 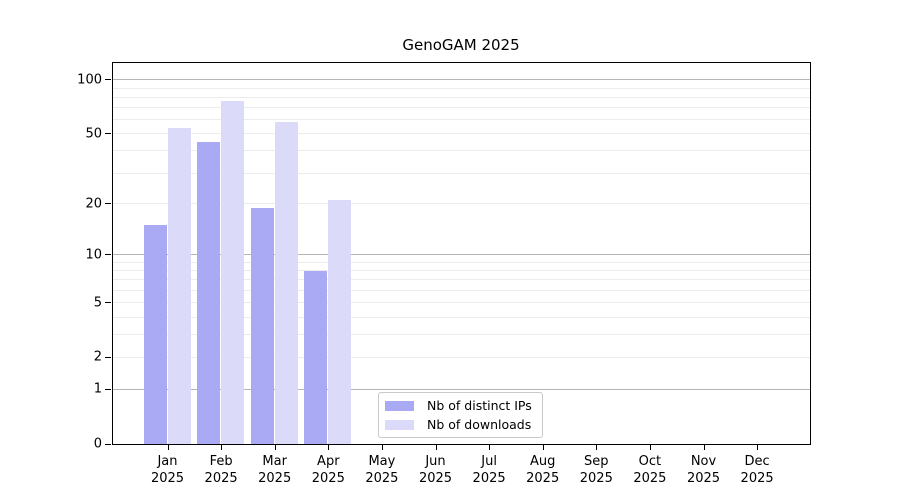 What do you see at coordinates (490, 447) in the screenshot?
I see `x-tick-jul` at bounding box center [490, 447].